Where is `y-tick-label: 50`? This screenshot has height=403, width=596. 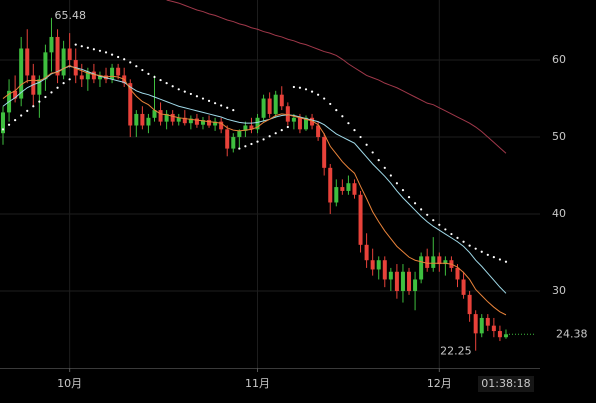
y-tick-label: 50 is located at coordinates (559, 136).